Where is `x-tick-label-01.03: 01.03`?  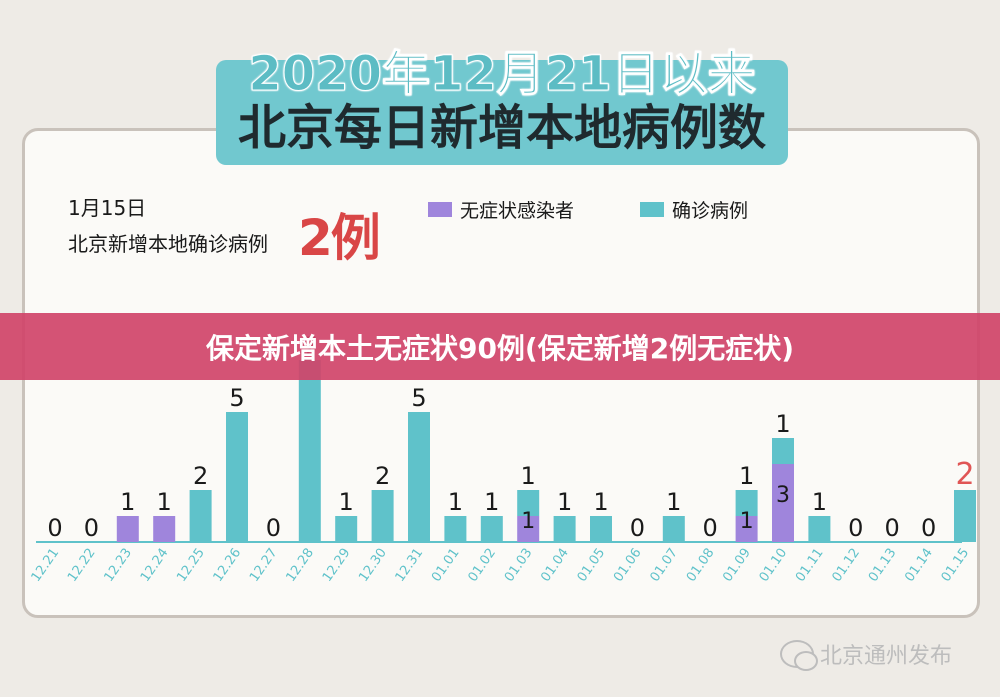
x-tick-label-01.03: 01.03 is located at coordinates (519, 565).